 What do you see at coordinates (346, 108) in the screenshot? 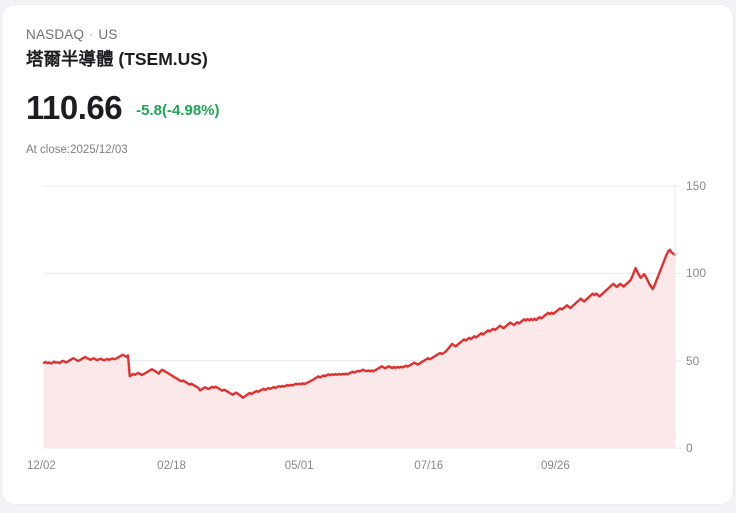
I see `price-row: 110.66 -5.8(-4.98%)` at bounding box center [346, 108].